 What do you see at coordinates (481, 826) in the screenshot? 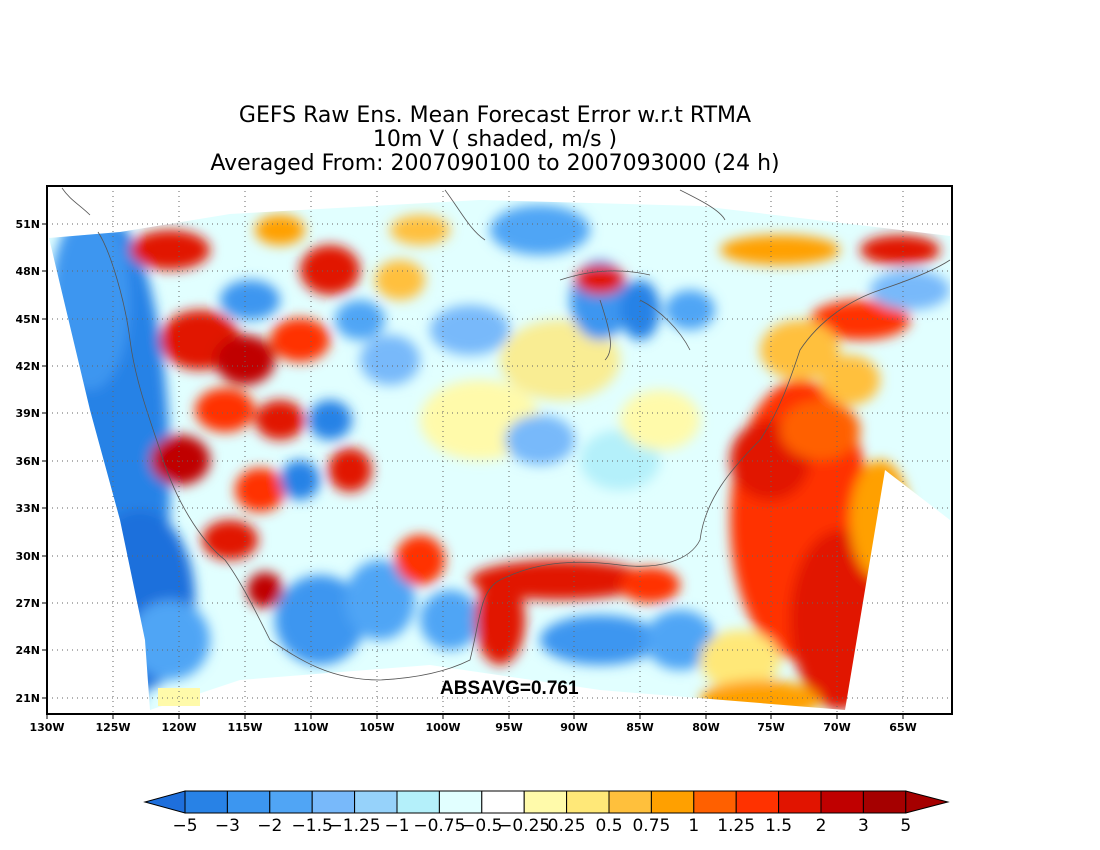
I see `colorbar-label: −0.5` at bounding box center [481, 826].